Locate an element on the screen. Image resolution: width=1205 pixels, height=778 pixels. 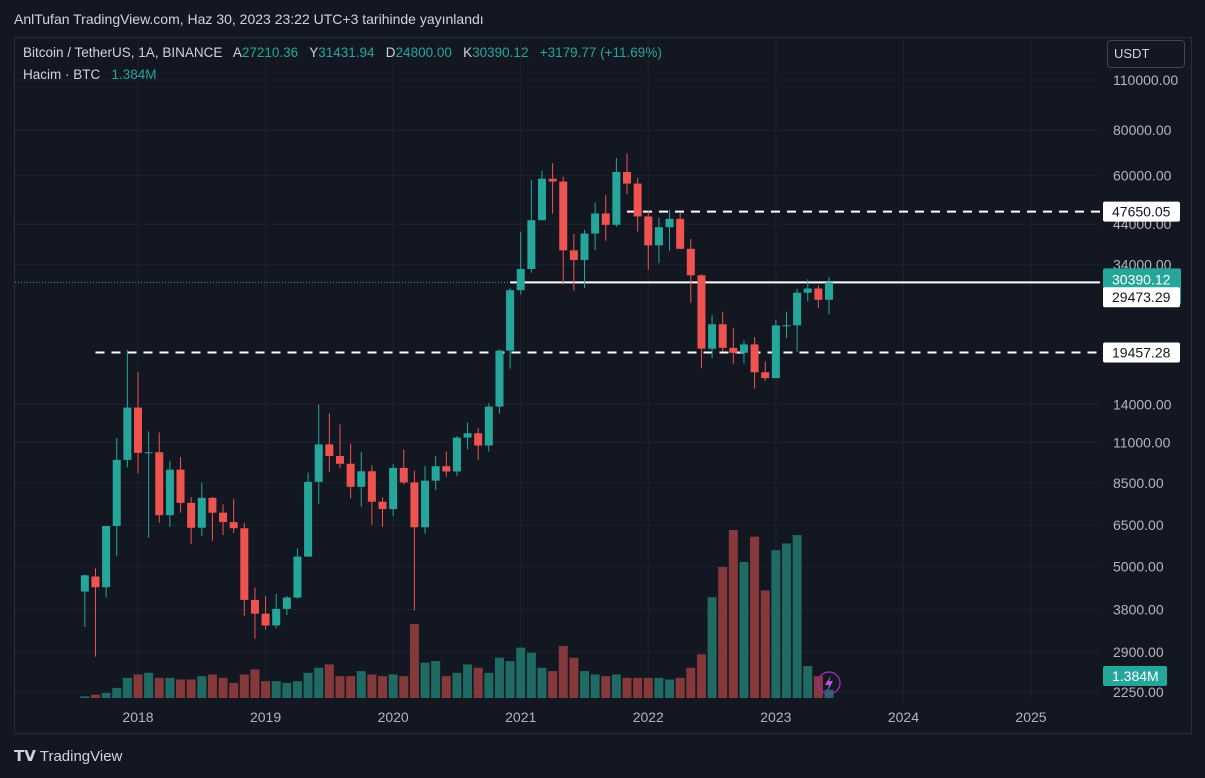
volume-bars is located at coordinates (457, 614).